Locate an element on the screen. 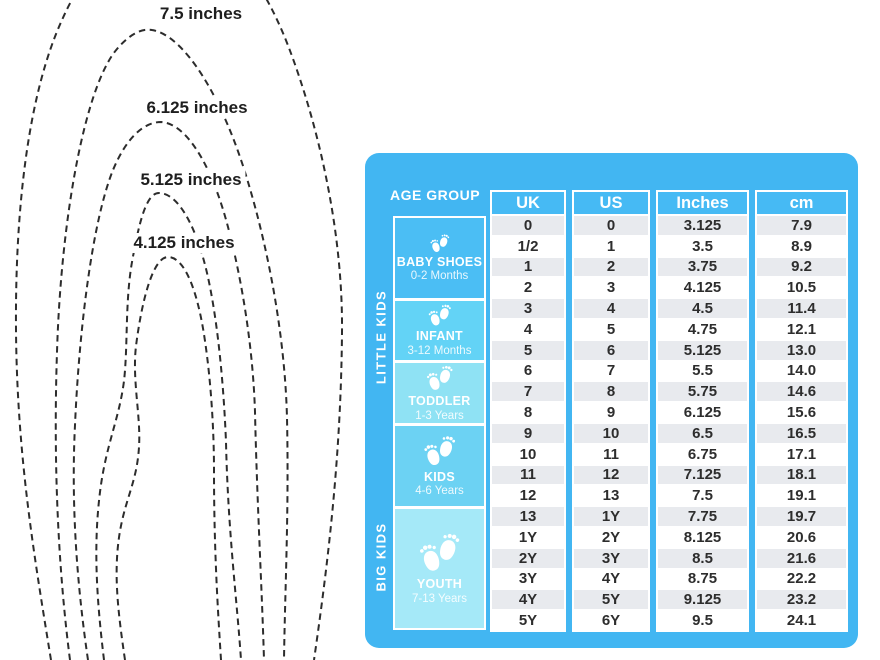  outline-length-label: 5.125 inches is located at coordinates (191, 180).